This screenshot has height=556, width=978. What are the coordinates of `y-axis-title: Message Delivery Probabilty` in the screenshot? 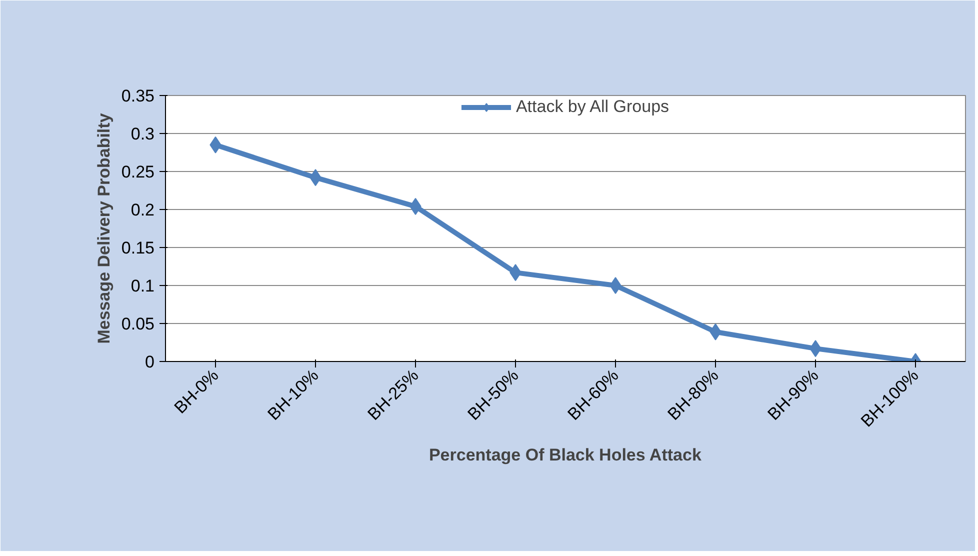 It's located at (104, 228).